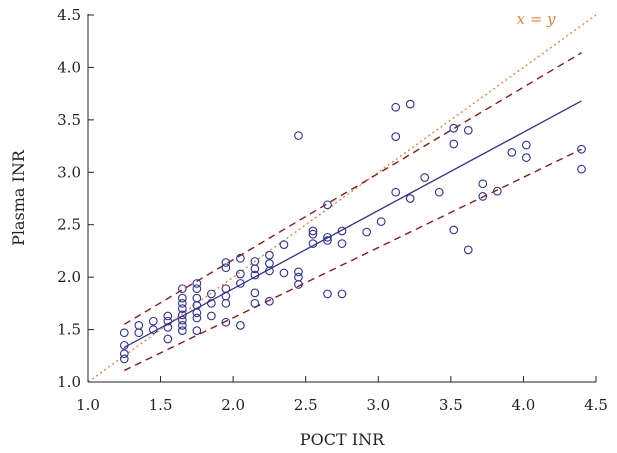 This screenshot has height=453, width=617. What do you see at coordinates (378, 405) in the screenshot?
I see `x-tick-label: 3.0` at bounding box center [378, 405].